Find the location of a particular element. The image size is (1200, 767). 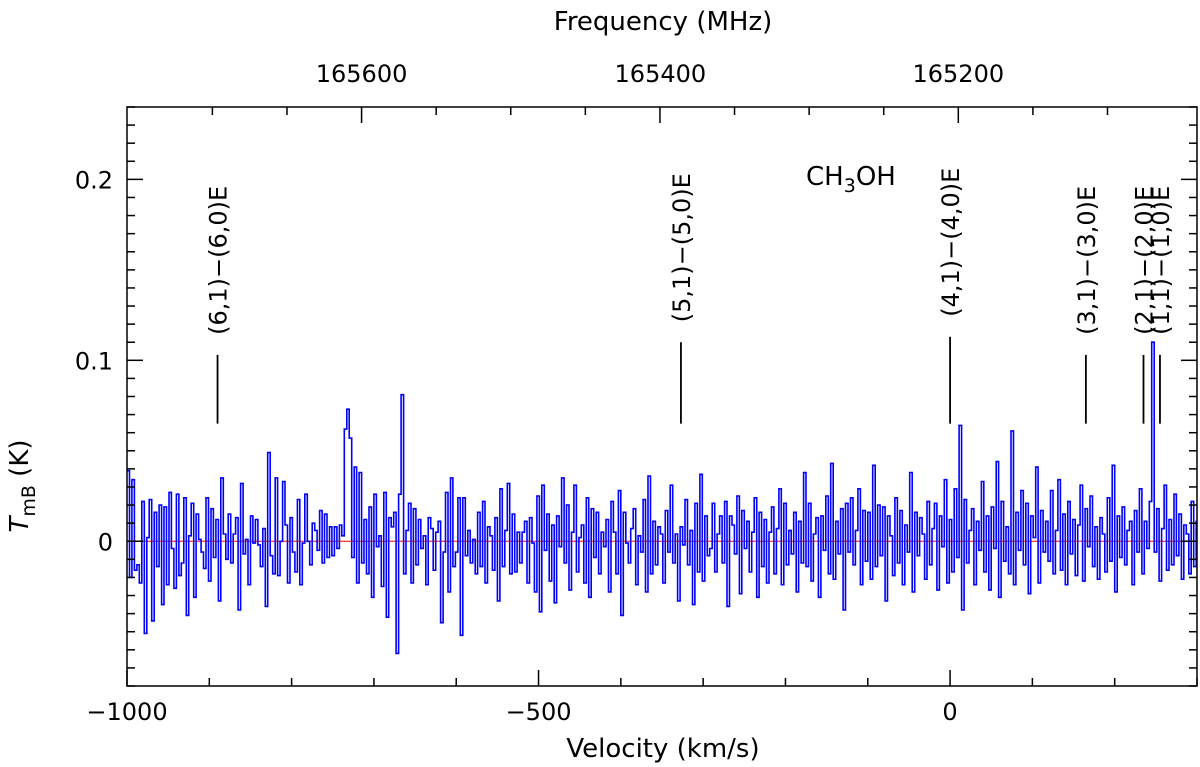

x-tick-label: 0 is located at coordinates (949, 712).